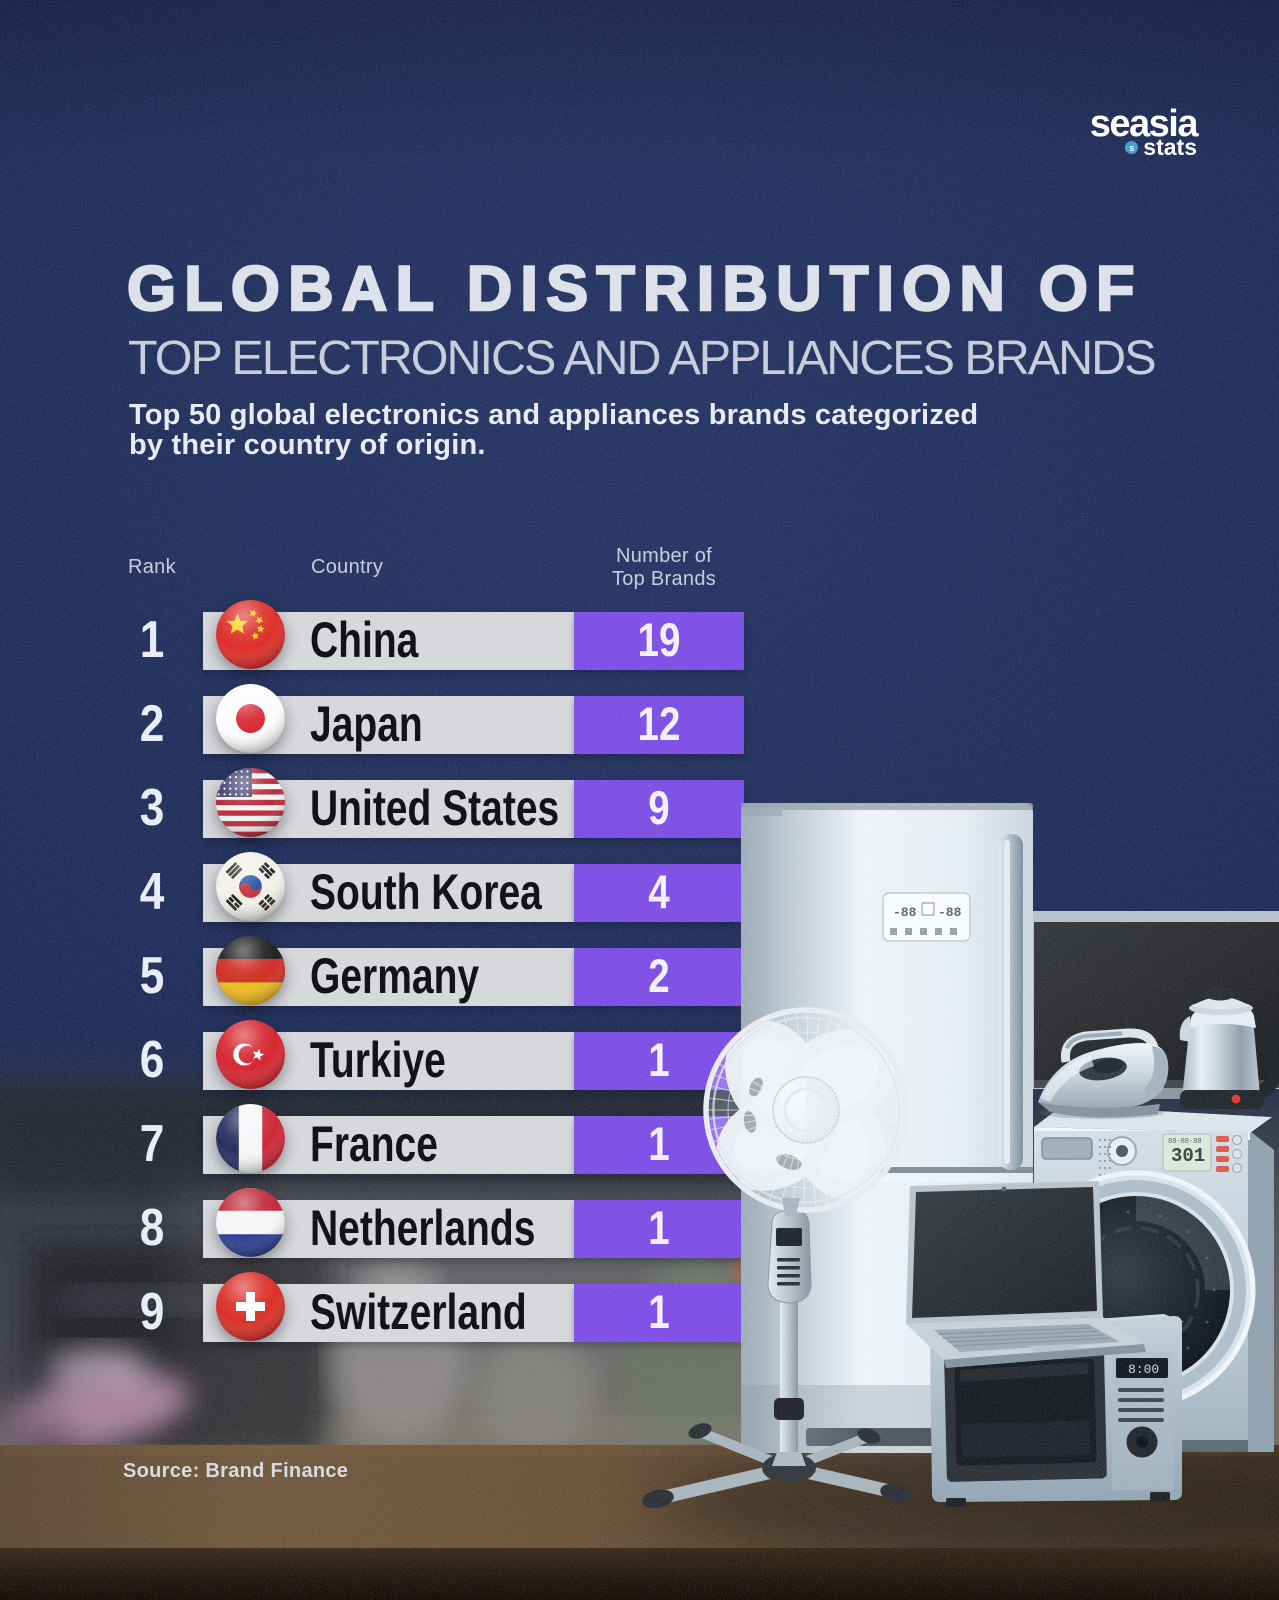 This screenshot has width=1279, height=1600. I want to click on svg-text: 8:00, so click(1143, 1369).